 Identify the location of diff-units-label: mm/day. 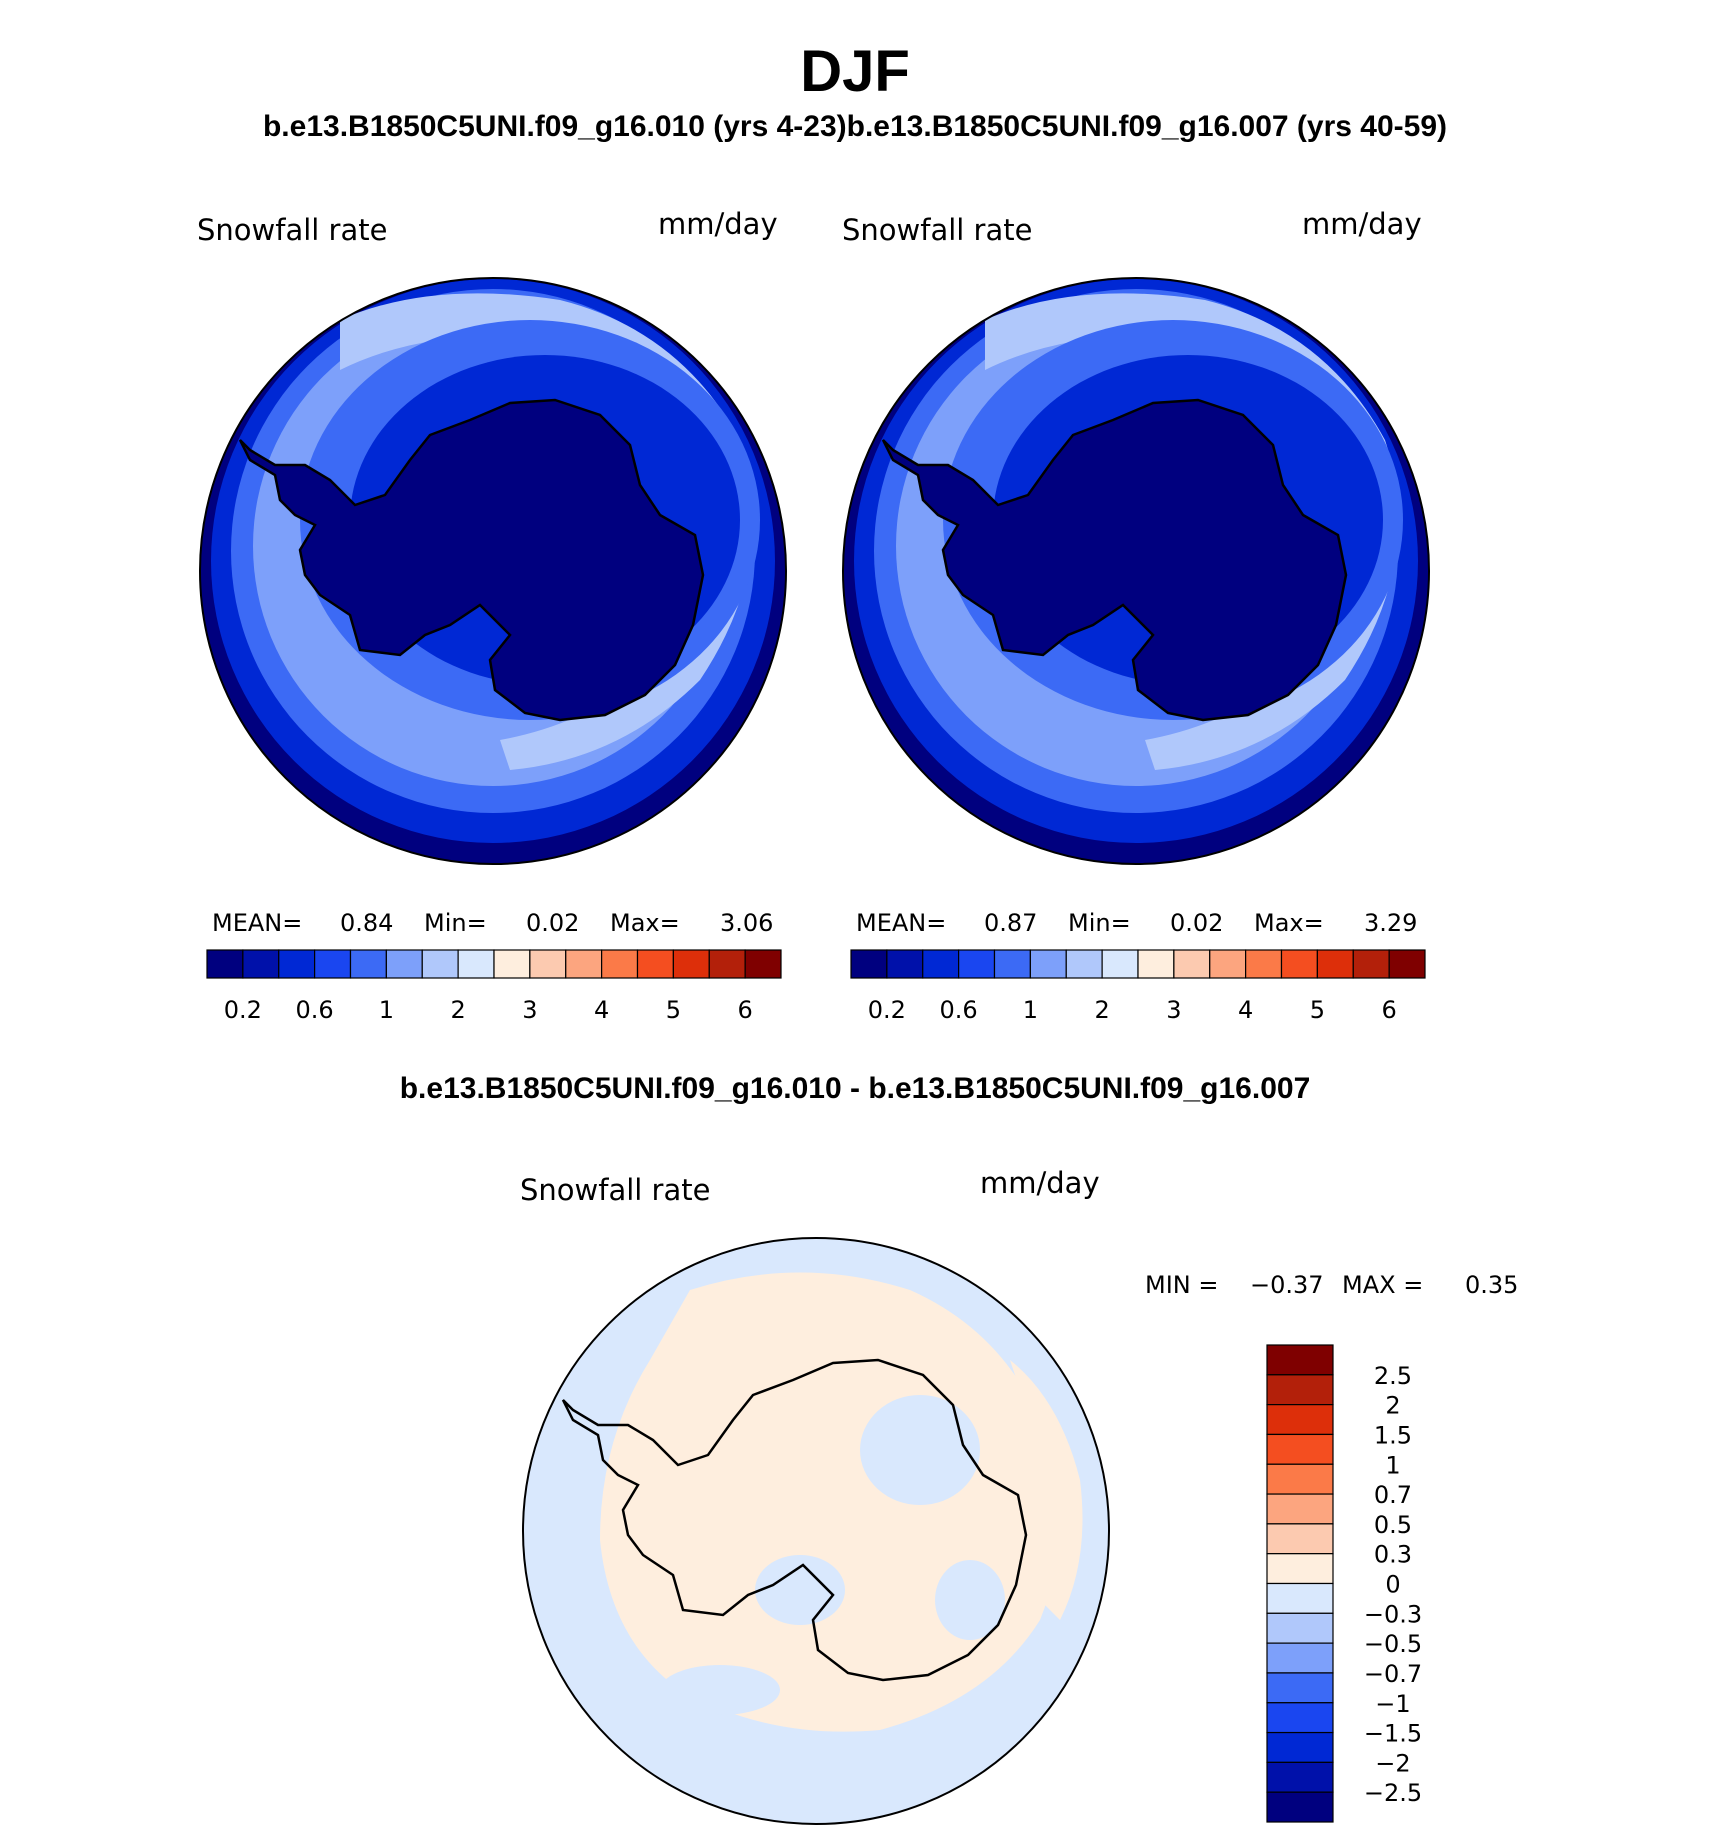
(1040, 1183).